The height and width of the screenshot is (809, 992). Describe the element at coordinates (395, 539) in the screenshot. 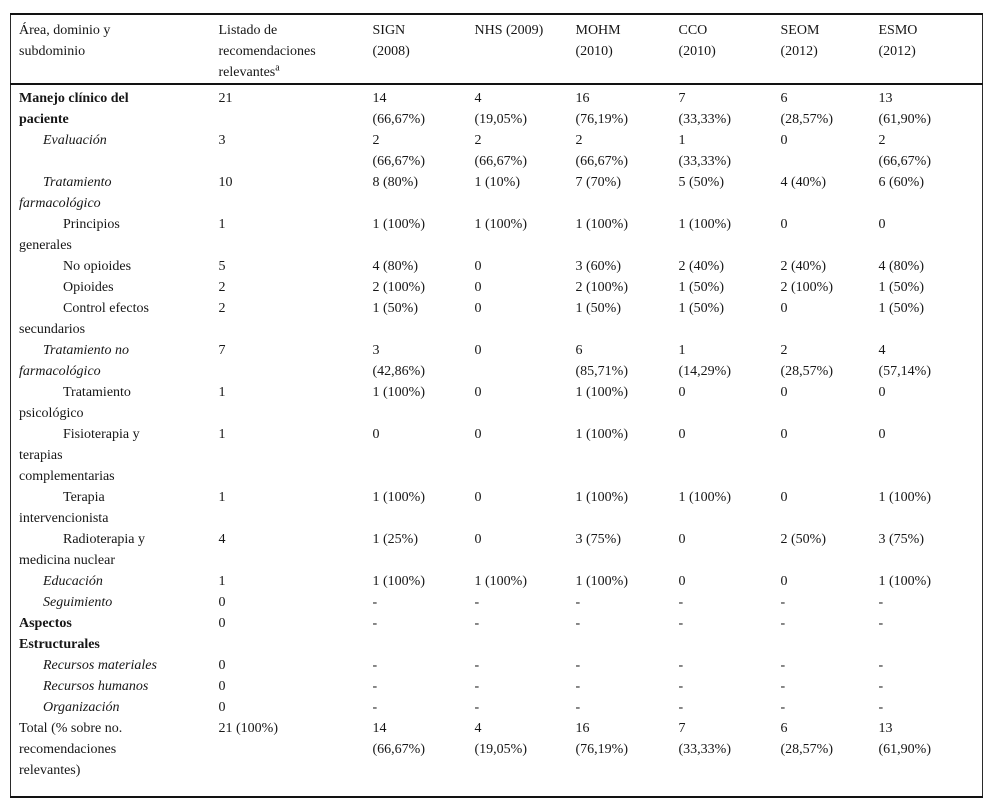

I see `cell-value: 1 (25%)` at that location.